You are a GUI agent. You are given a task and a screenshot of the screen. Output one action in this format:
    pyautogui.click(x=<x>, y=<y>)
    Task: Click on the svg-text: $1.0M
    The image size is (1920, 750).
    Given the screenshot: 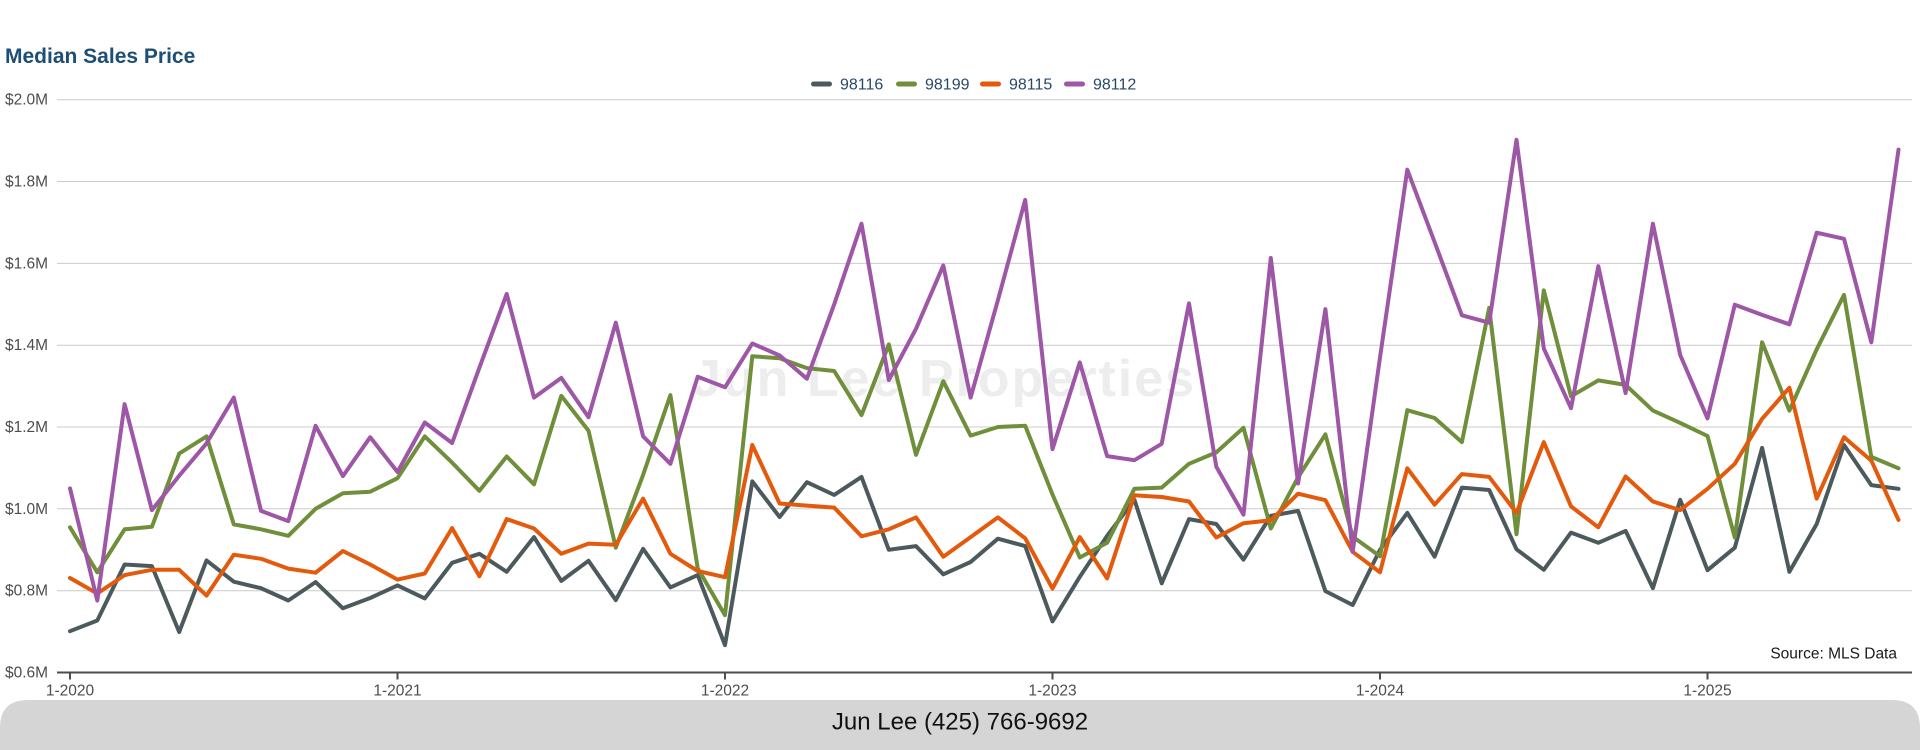 What is the action you would take?
    pyautogui.click(x=26, y=509)
    